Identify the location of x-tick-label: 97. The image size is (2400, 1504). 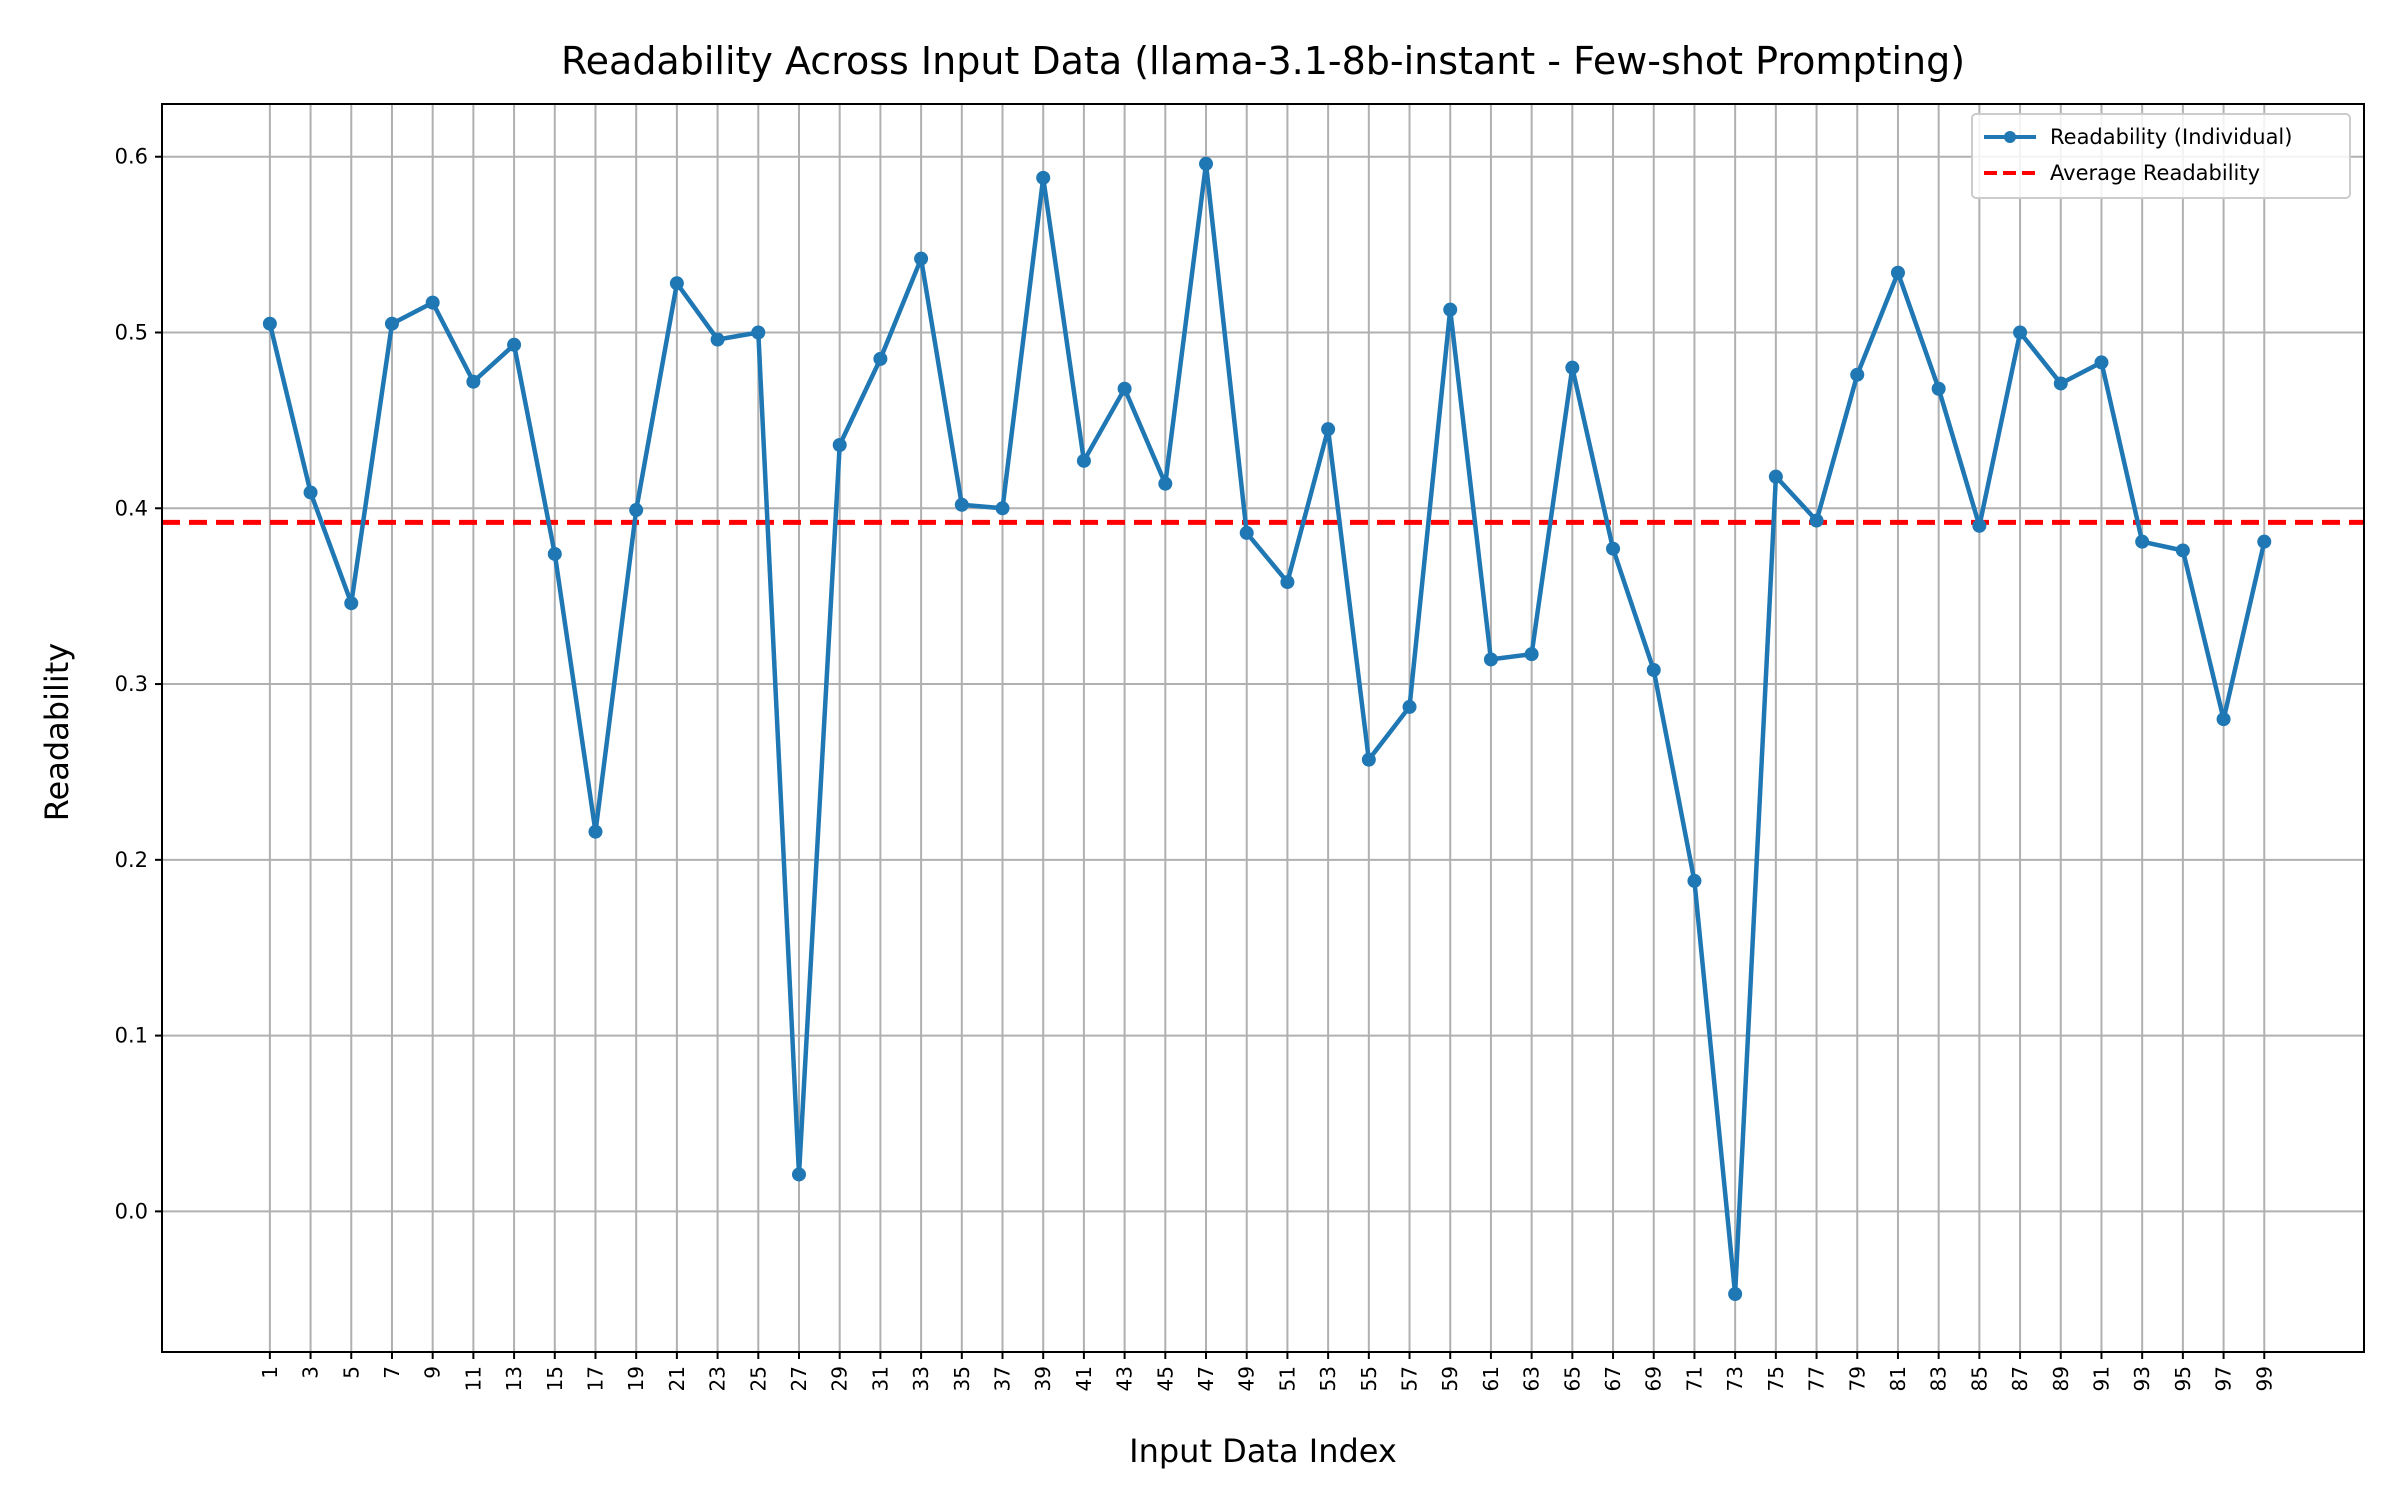
(2224, 1378).